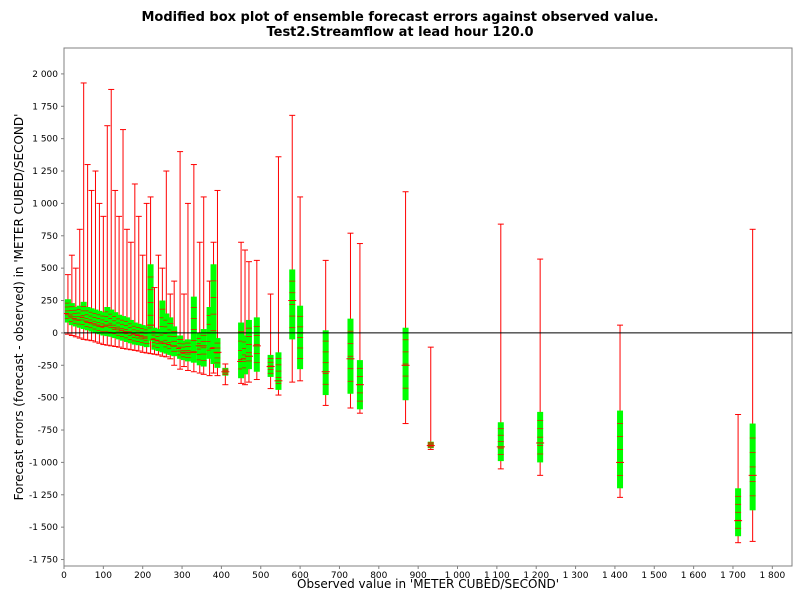 The image size is (800, 600). I want to click on x-tick-label: 1 600, so click(694, 576).